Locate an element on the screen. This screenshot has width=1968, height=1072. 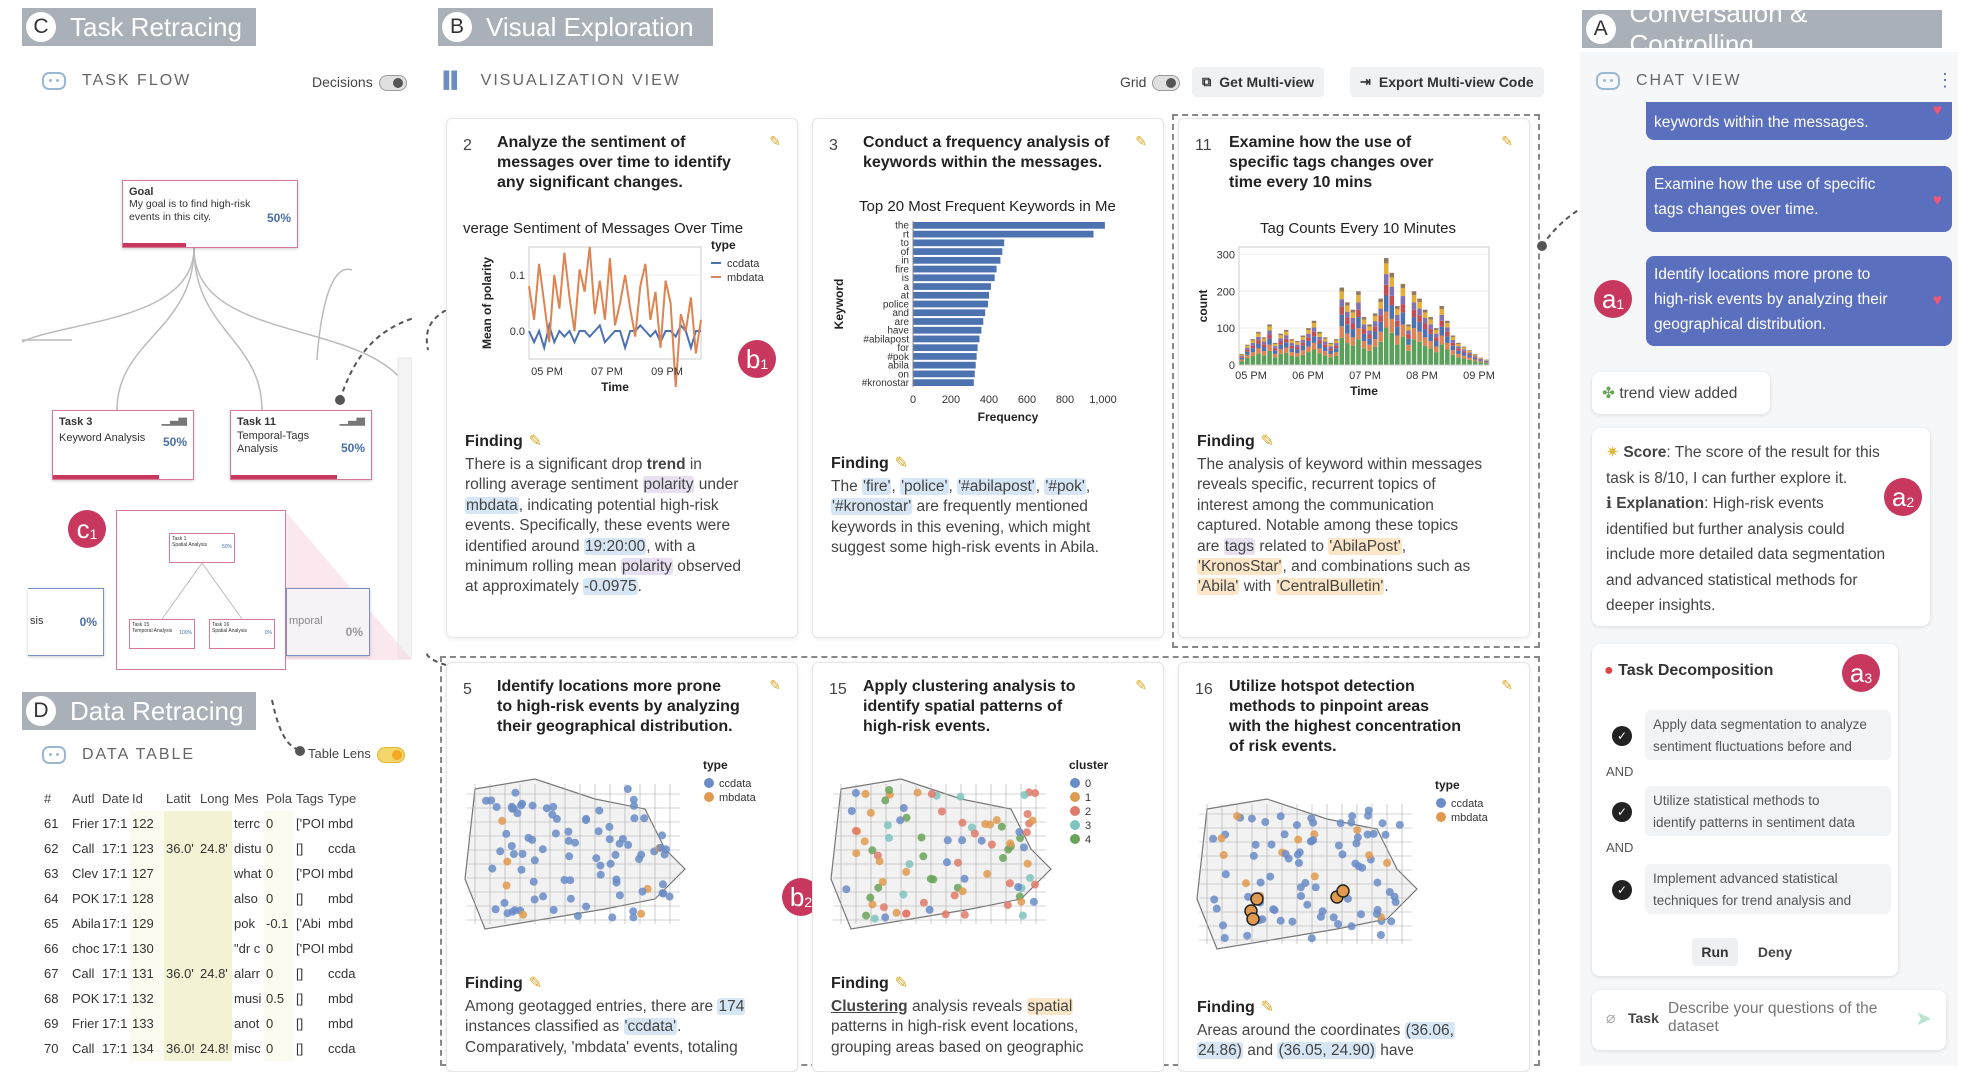
task-node-partial-right: mporal 0% is located at coordinates (328, 622).